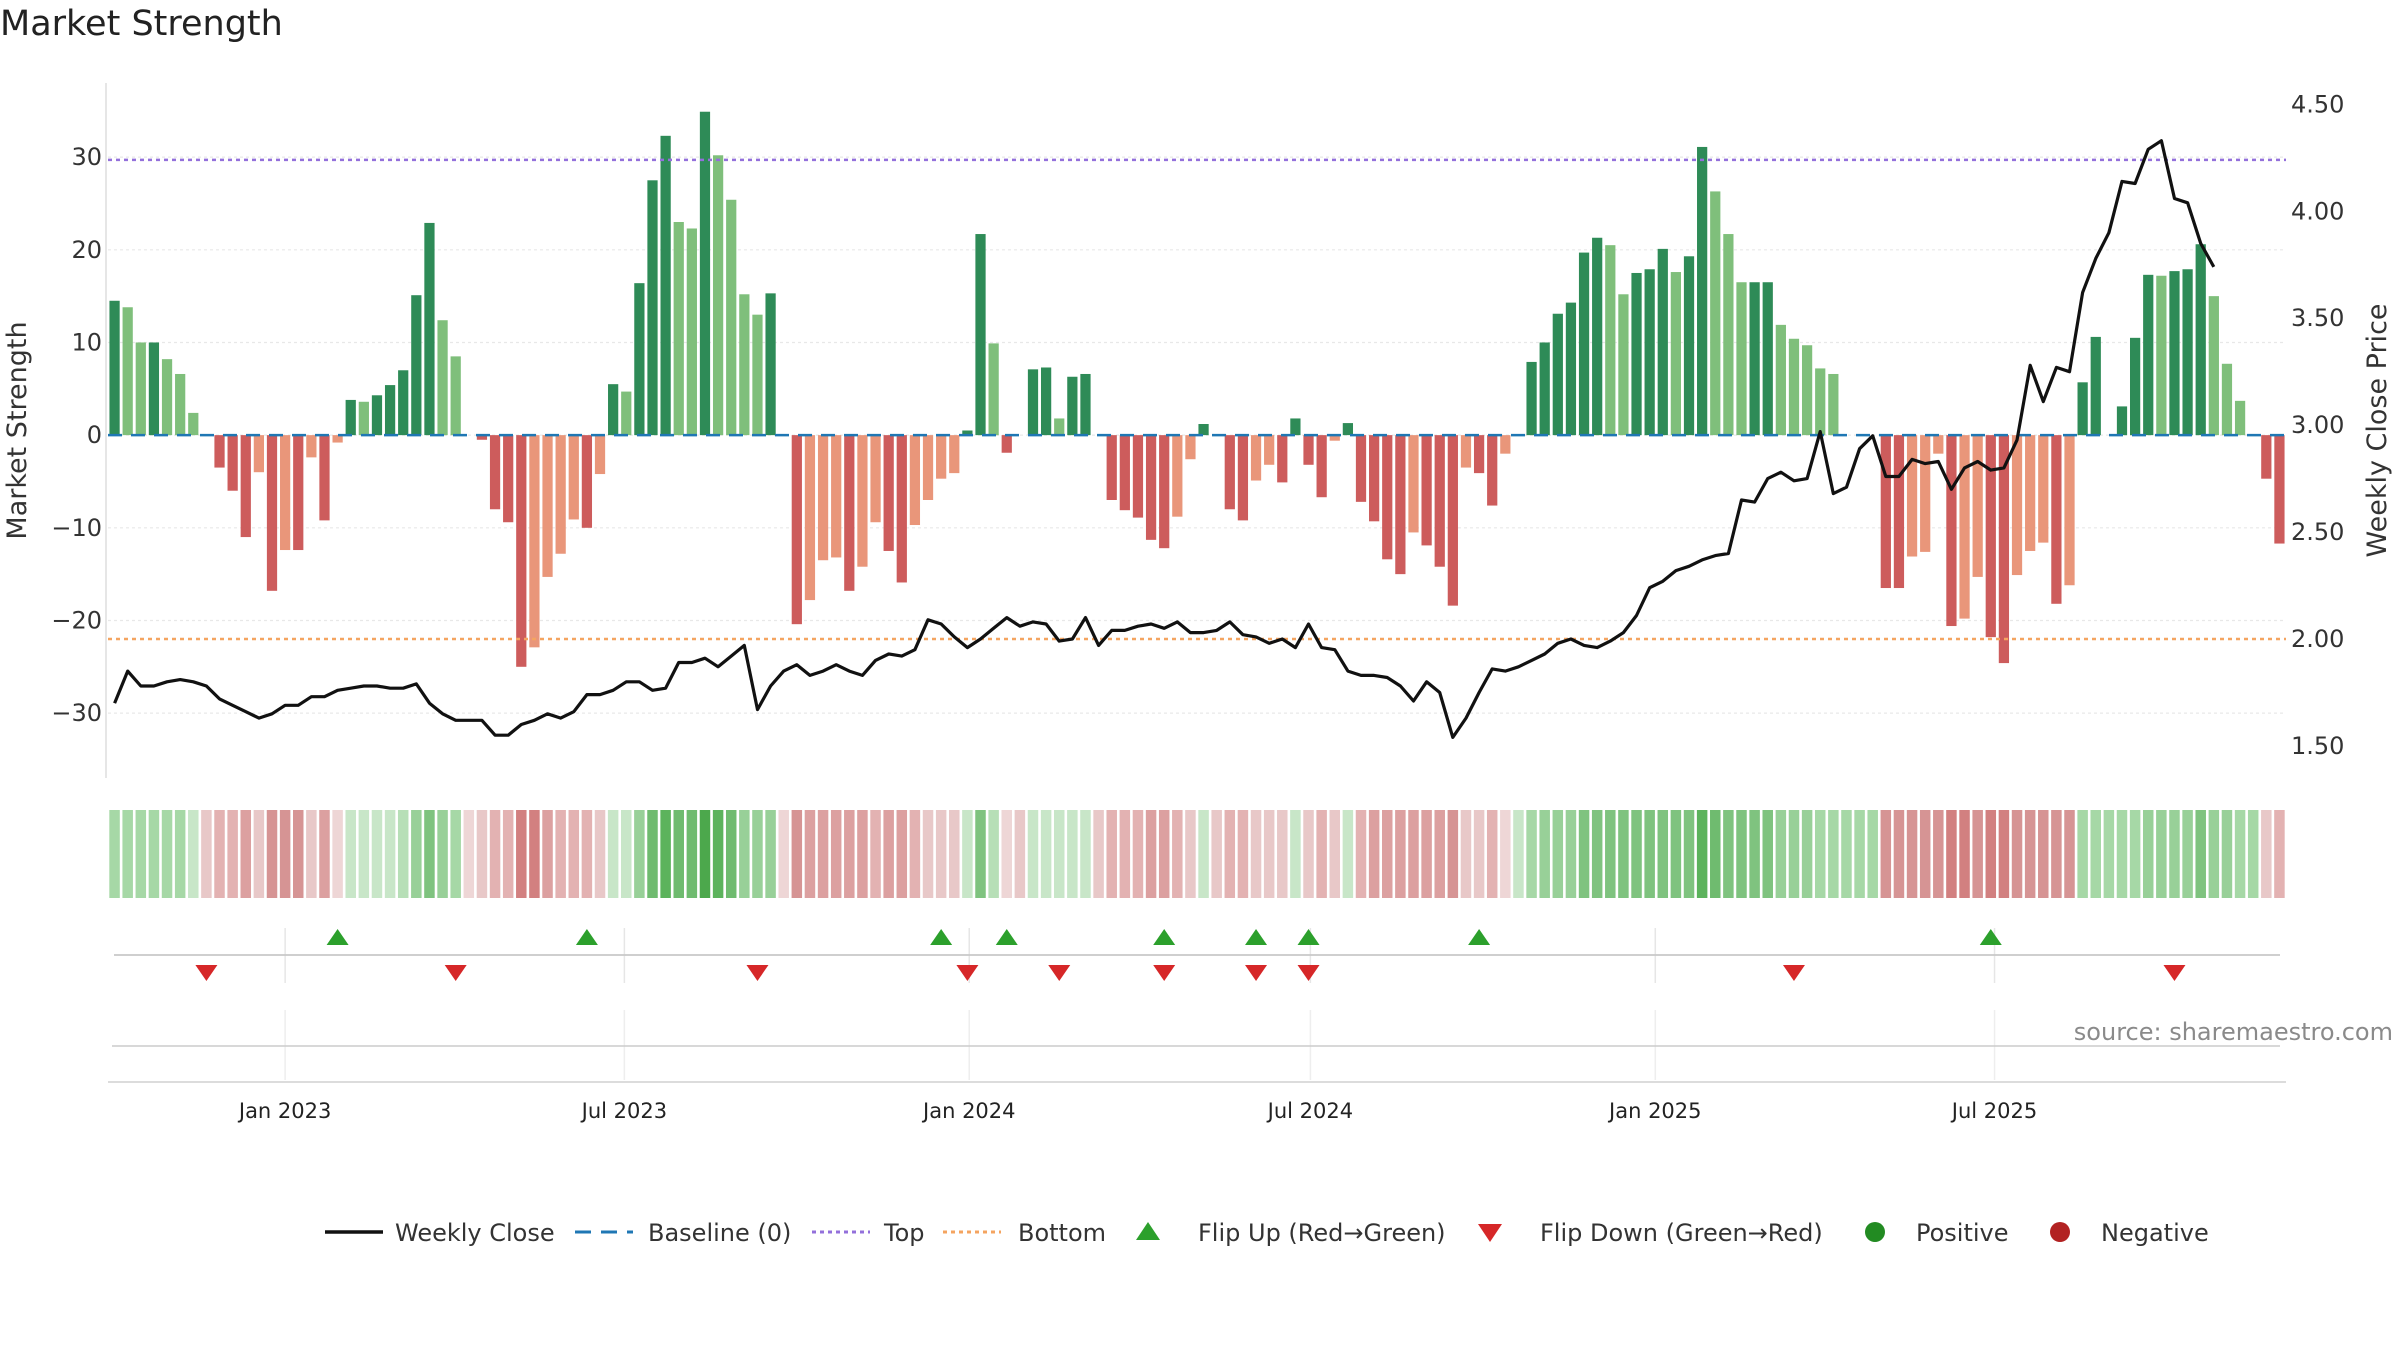 The height and width of the screenshot is (1350, 2400). Describe the element at coordinates (76, 528) in the screenshot. I see `y-left-tick-label: −10` at that location.